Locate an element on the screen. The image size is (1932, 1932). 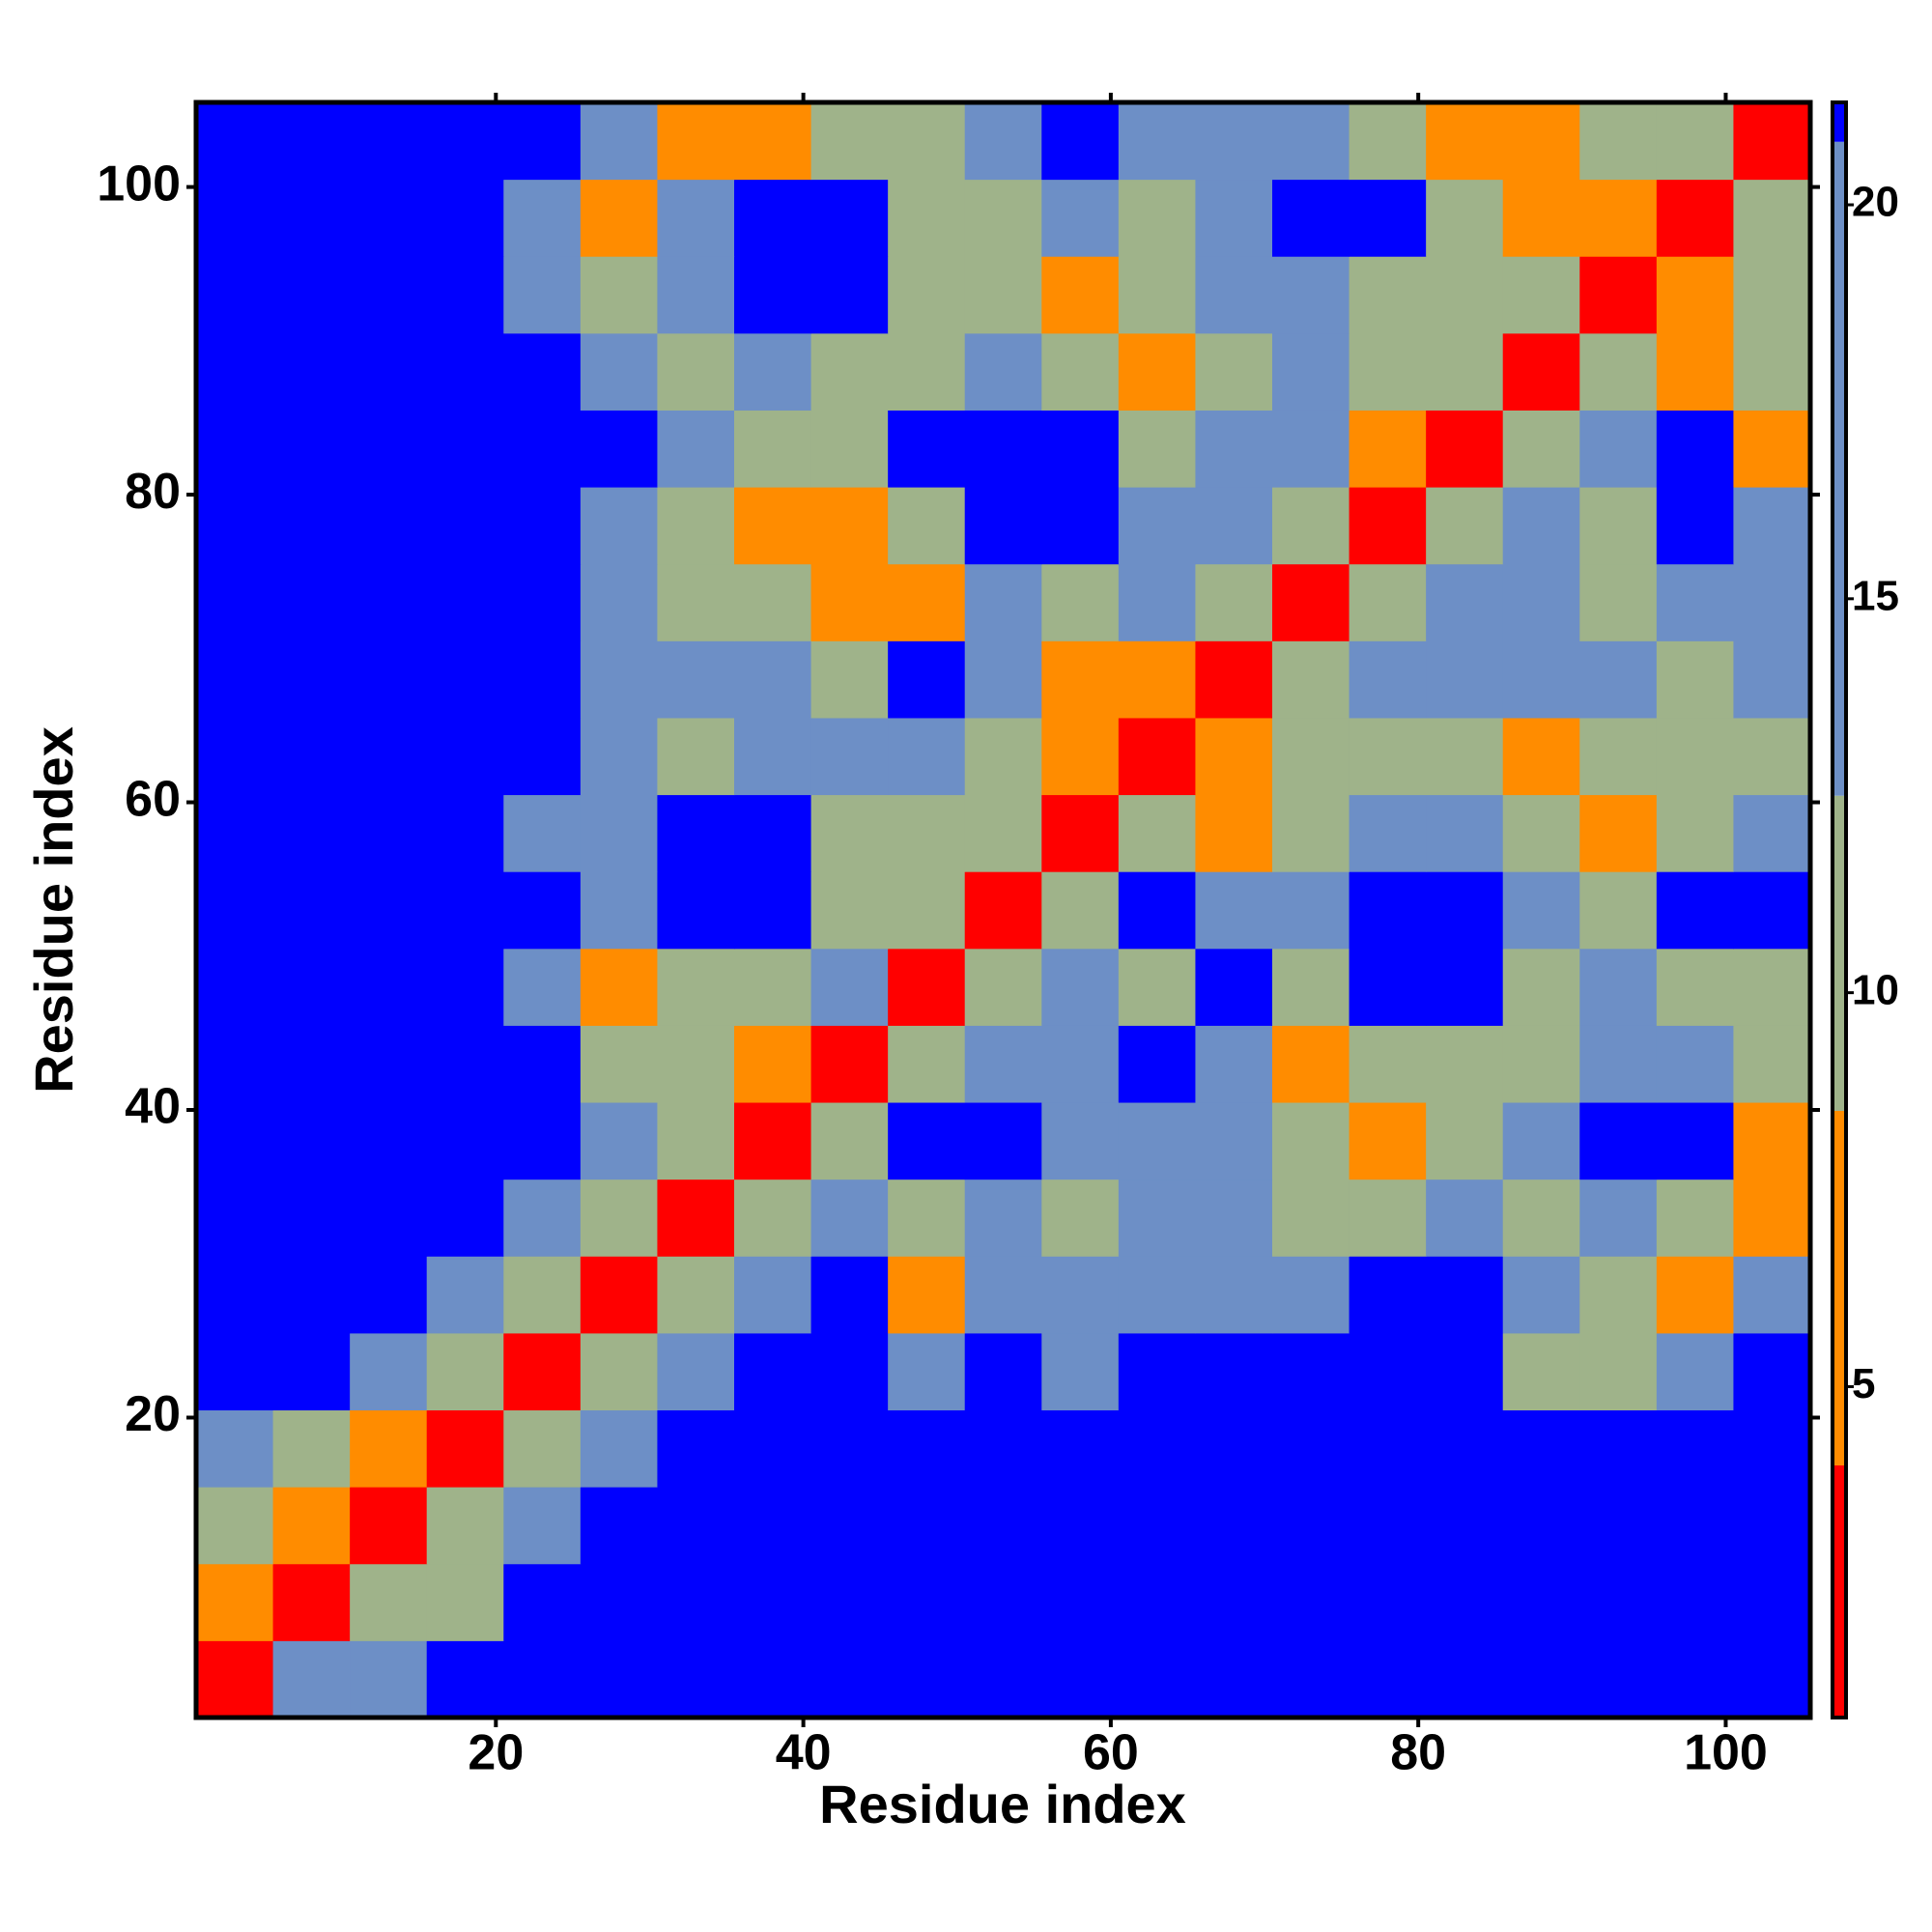
y-tick-label: 20 is located at coordinates (153, 1414).